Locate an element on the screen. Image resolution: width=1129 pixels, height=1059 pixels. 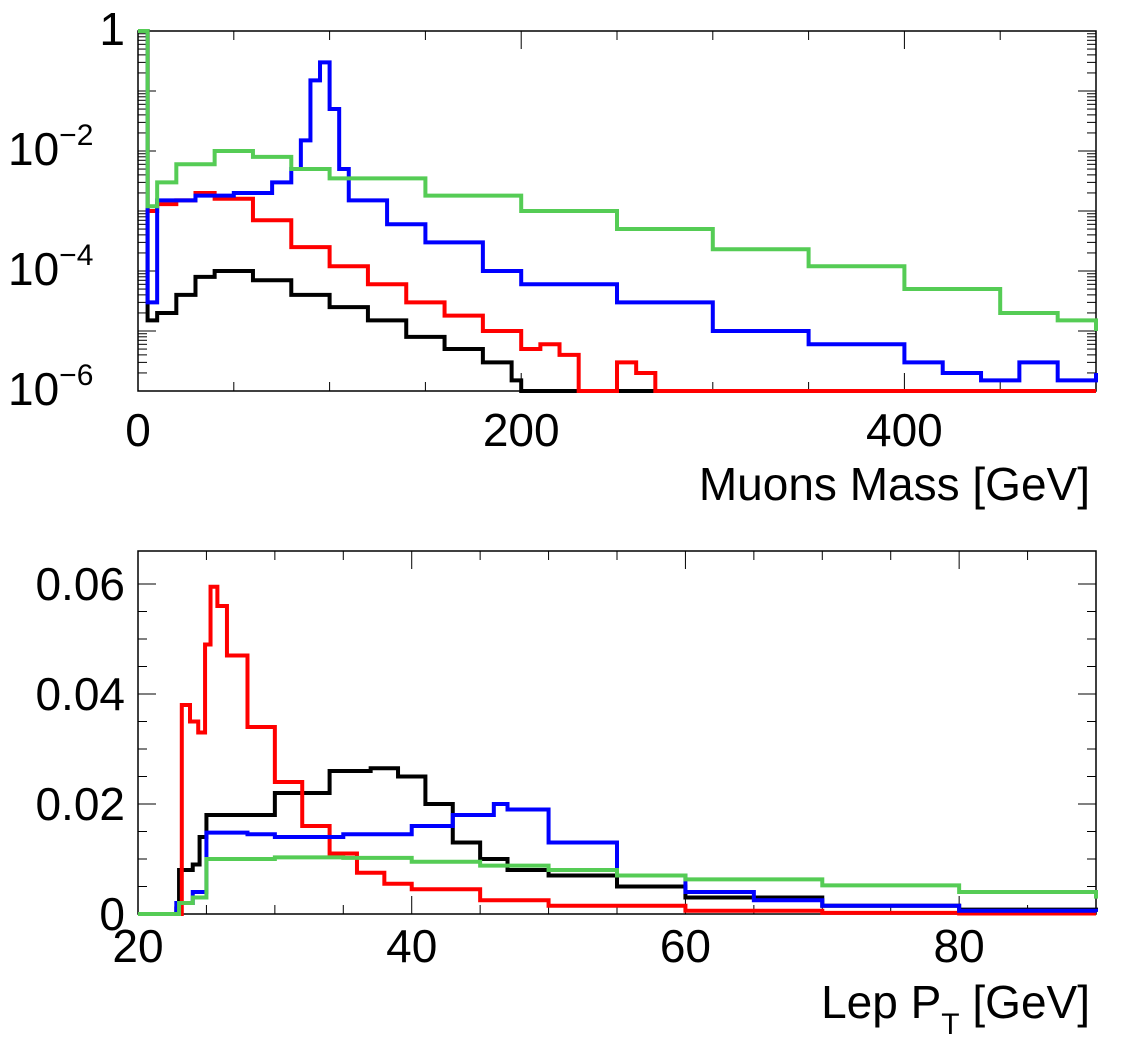
bottom-x-tick-label: 80 is located at coordinates (959, 946).